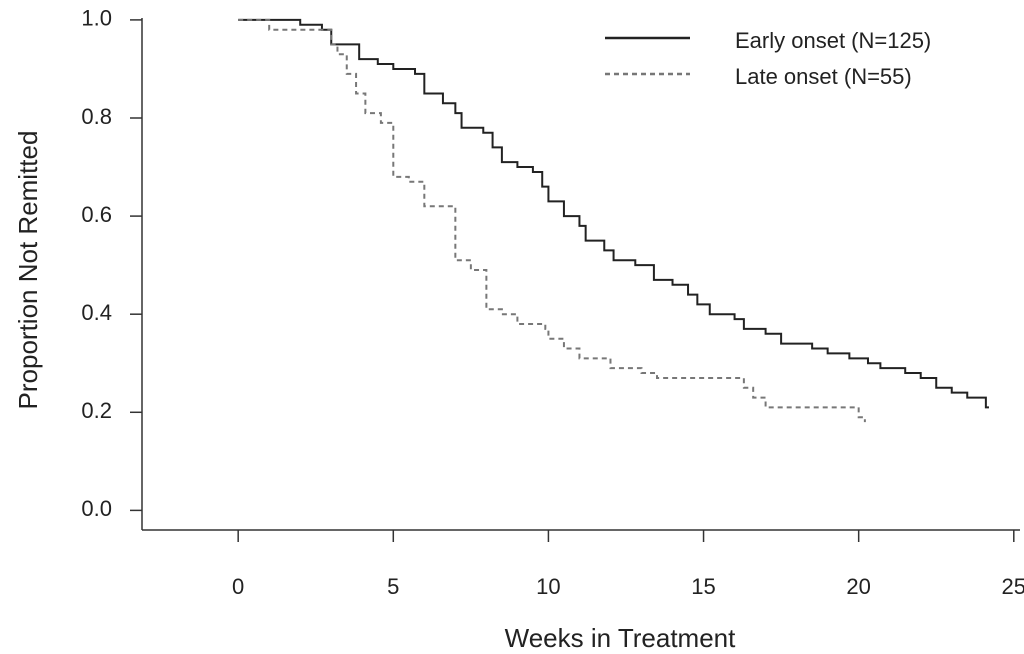  Describe the element at coordinates (96, 410) in the screenshot. I see `y-tick-label: 0.2` at that location.